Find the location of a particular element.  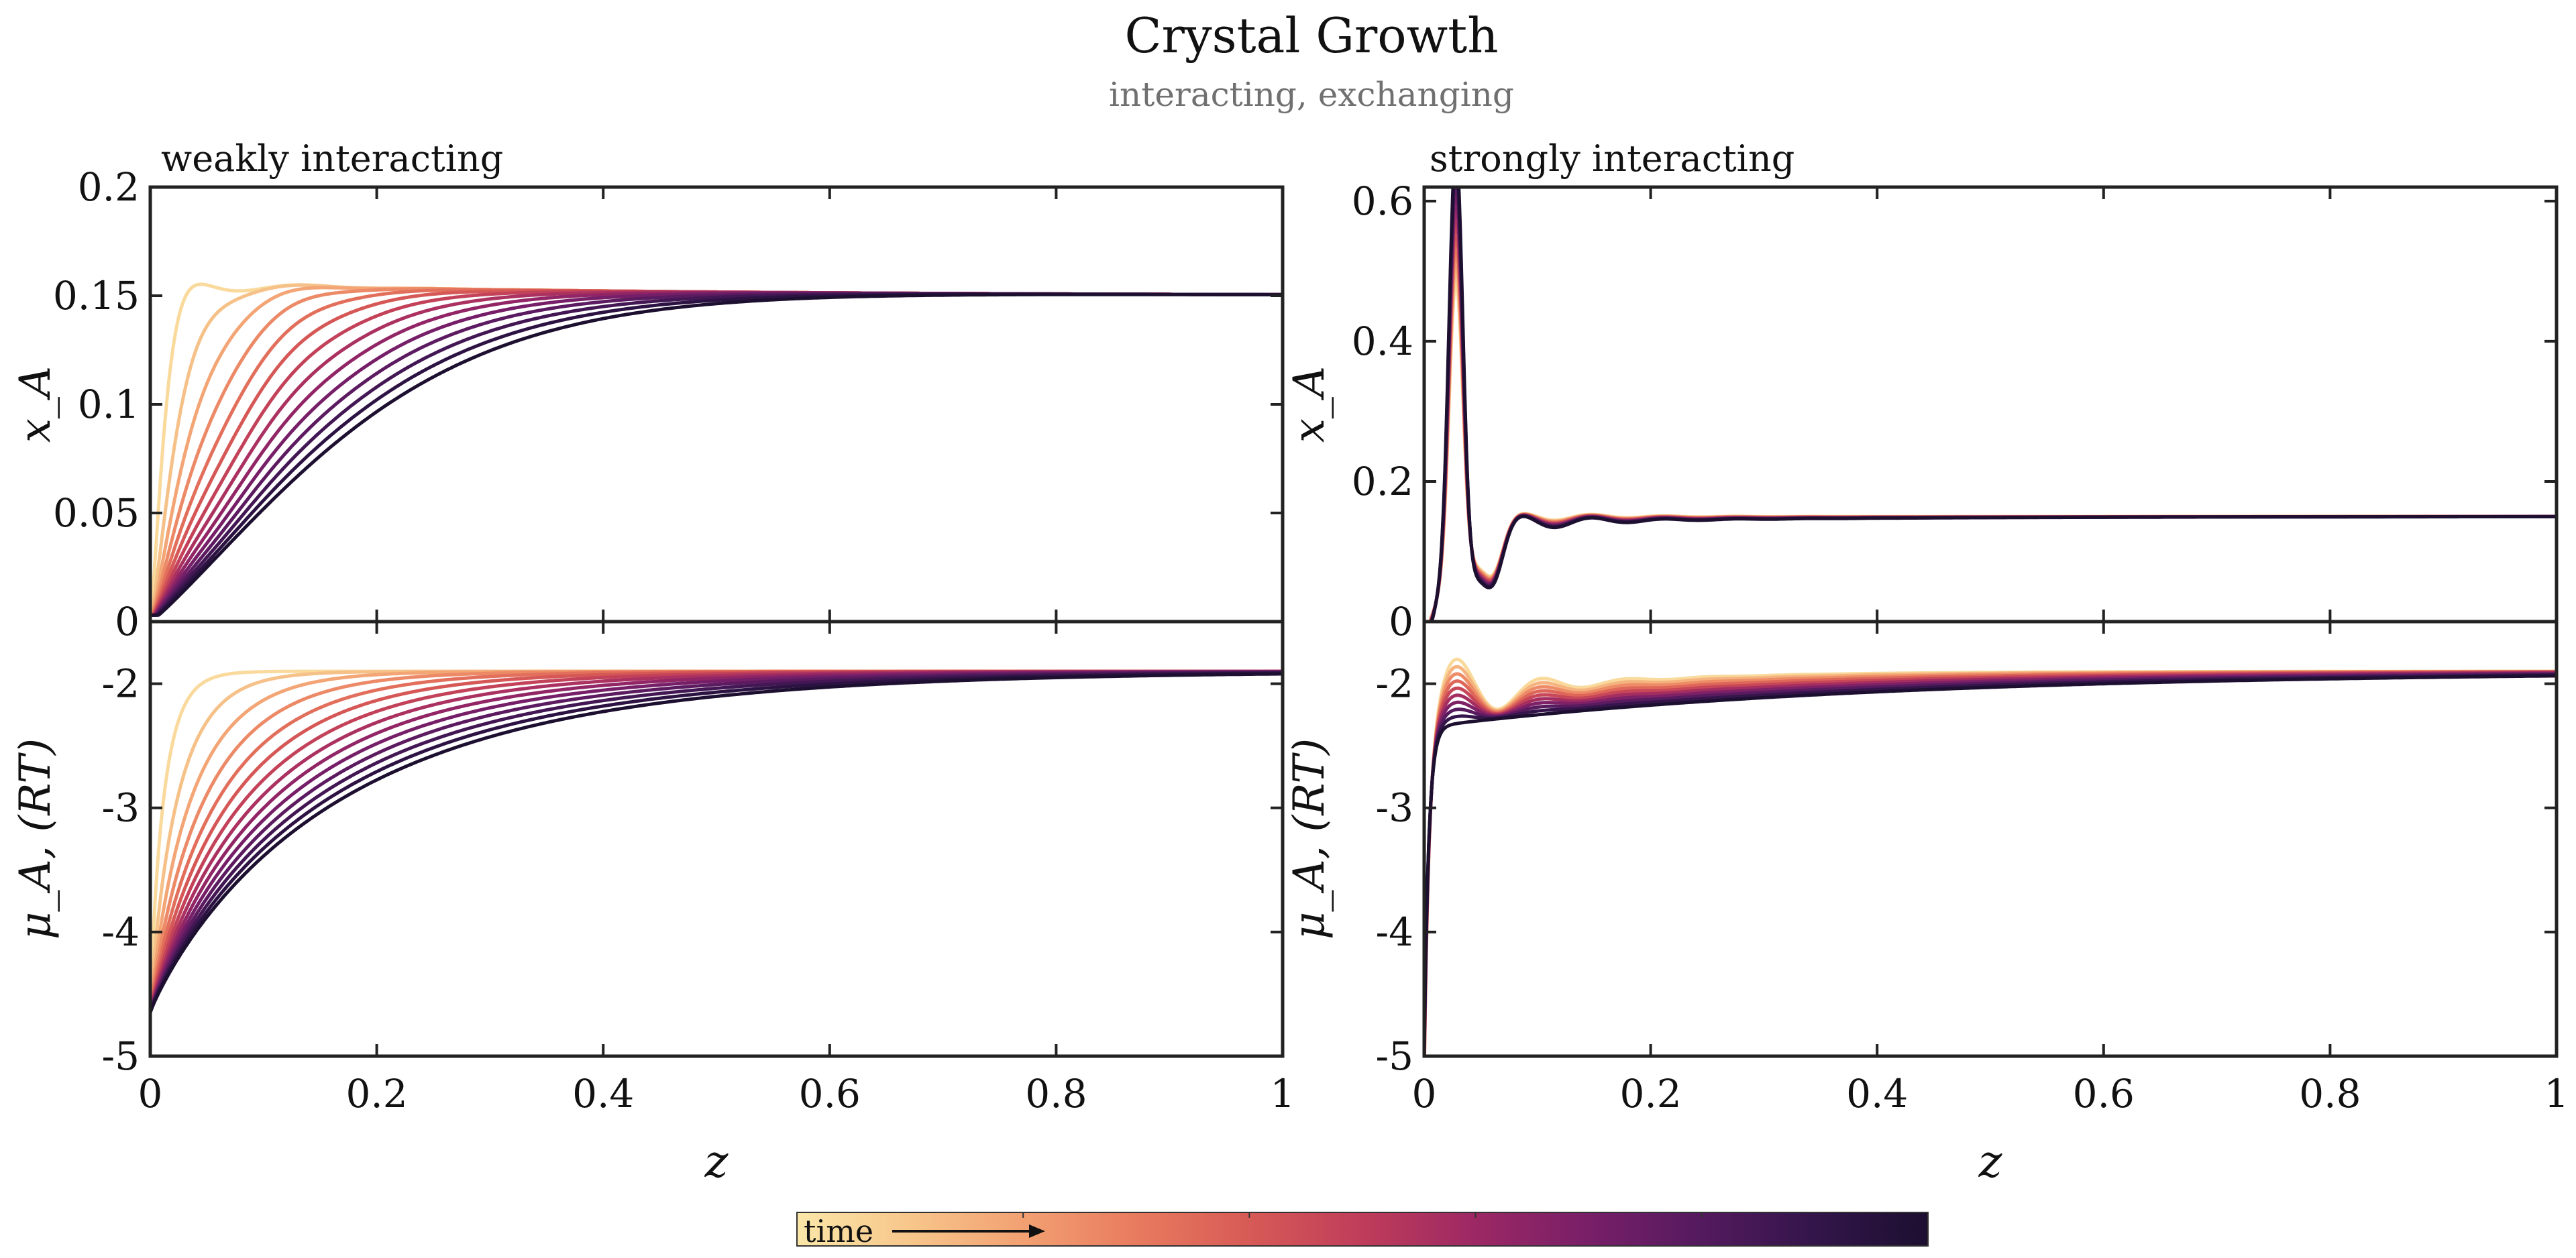

time-arrow-head is located at coordinates (1037, 1231).